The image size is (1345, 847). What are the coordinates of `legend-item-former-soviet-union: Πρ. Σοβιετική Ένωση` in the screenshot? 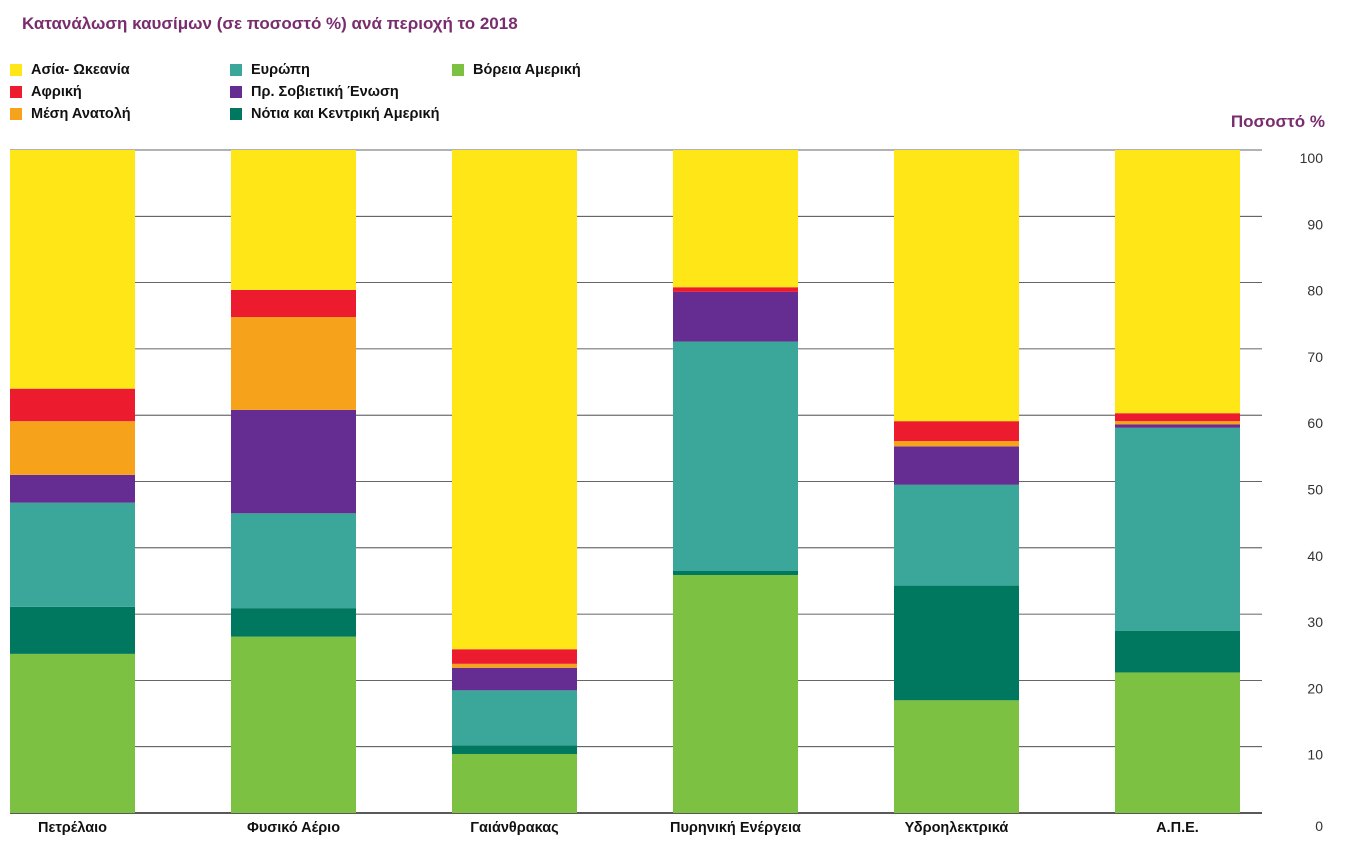 It's located at (314, 92).